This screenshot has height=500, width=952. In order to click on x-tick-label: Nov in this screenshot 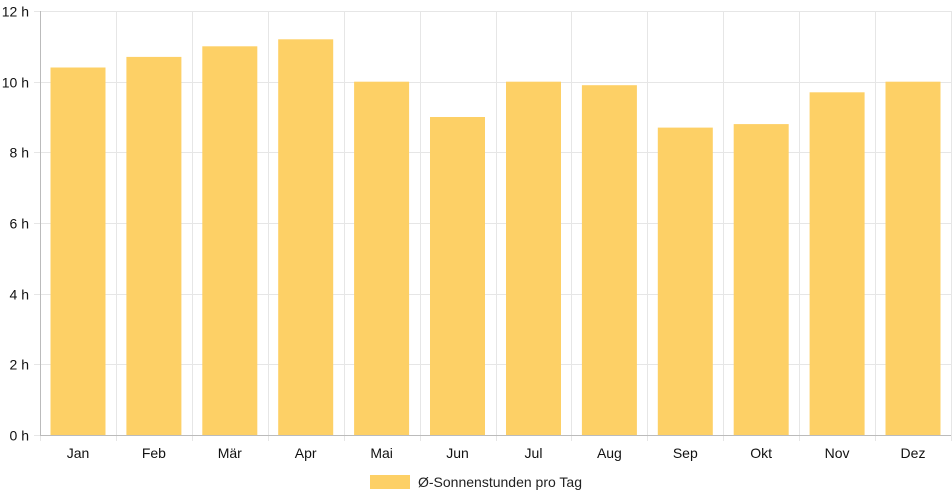, I will do `click(837, 453)`.